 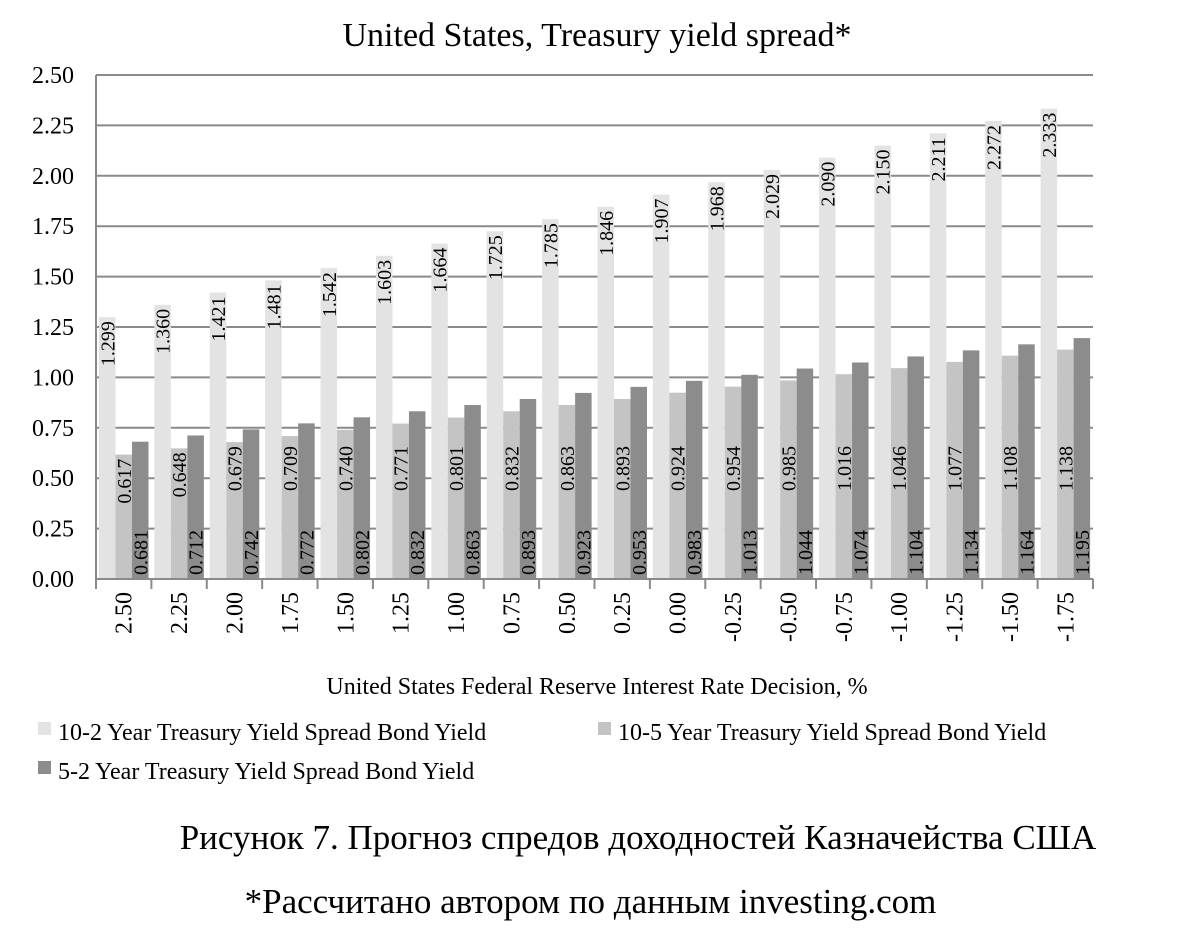 I want to click on x-tick-label: -1.75, so click(x=1066, y=617).